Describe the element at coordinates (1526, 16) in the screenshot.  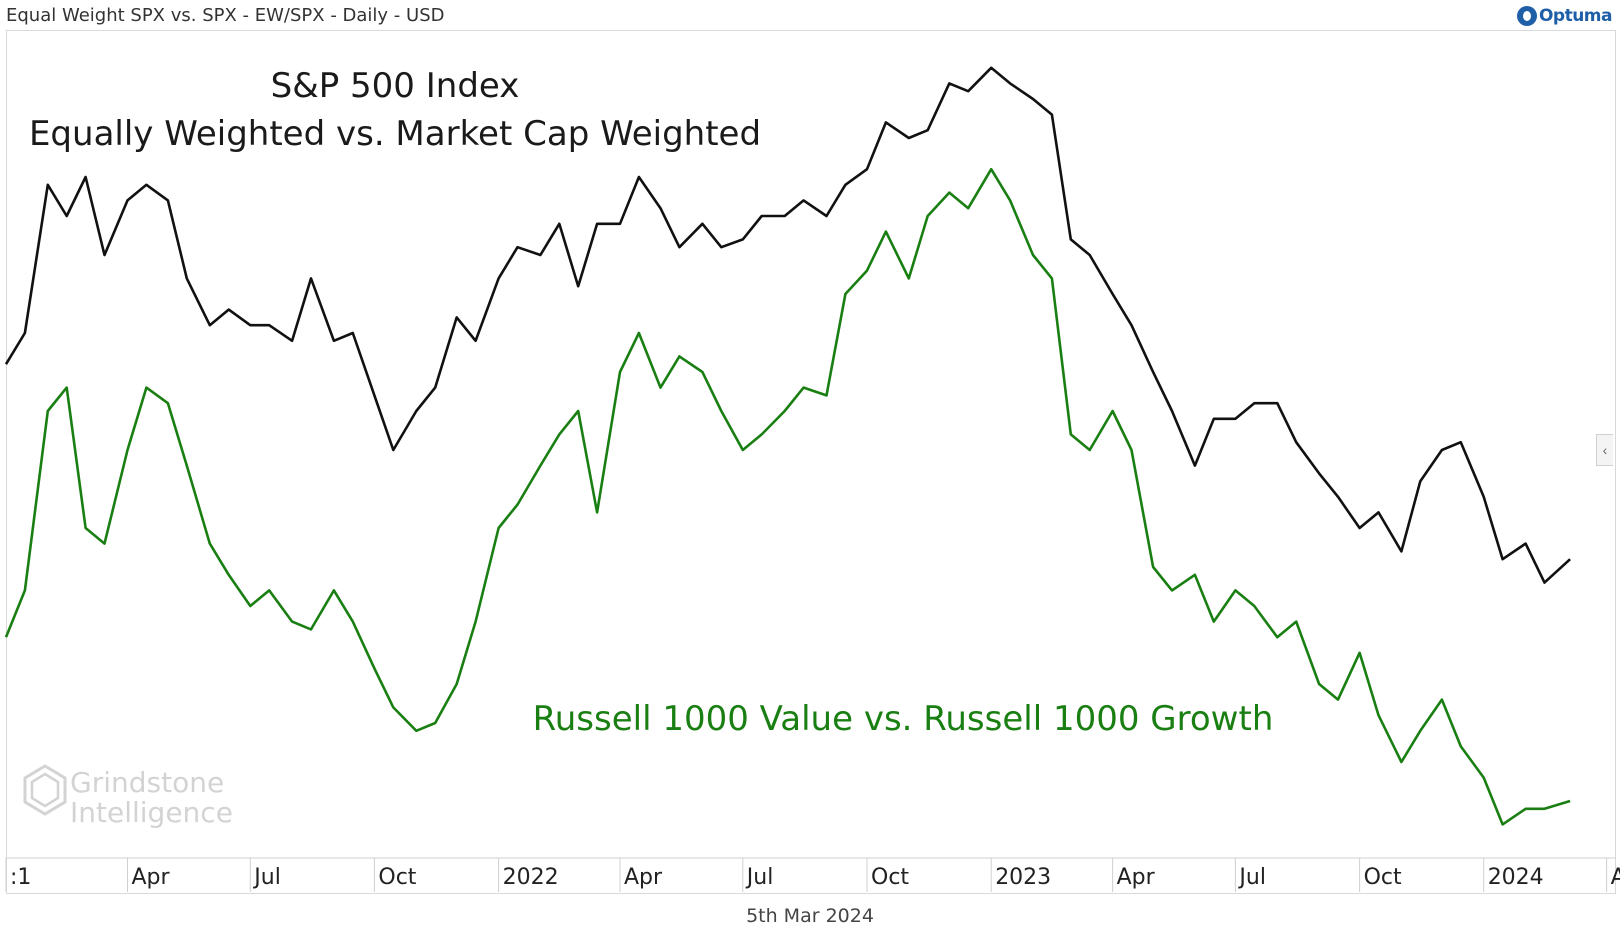
I see `optuma-logo-icon` at that location.